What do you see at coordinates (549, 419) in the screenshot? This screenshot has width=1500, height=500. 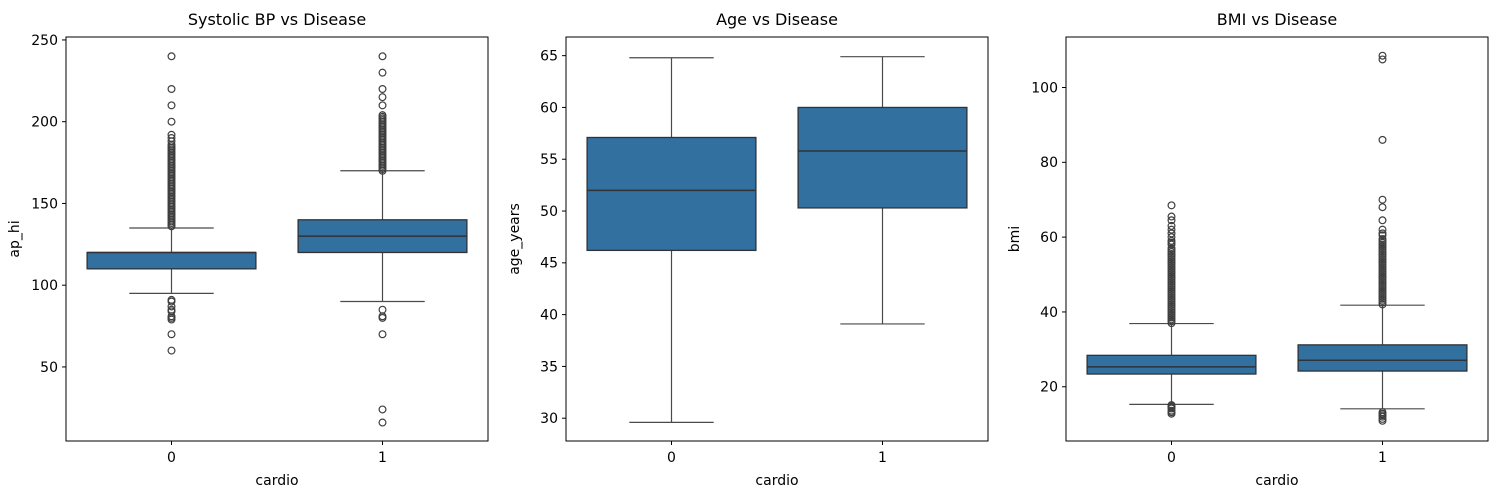 I see `y-tick-label: 30` at bounding box center [549, 419].